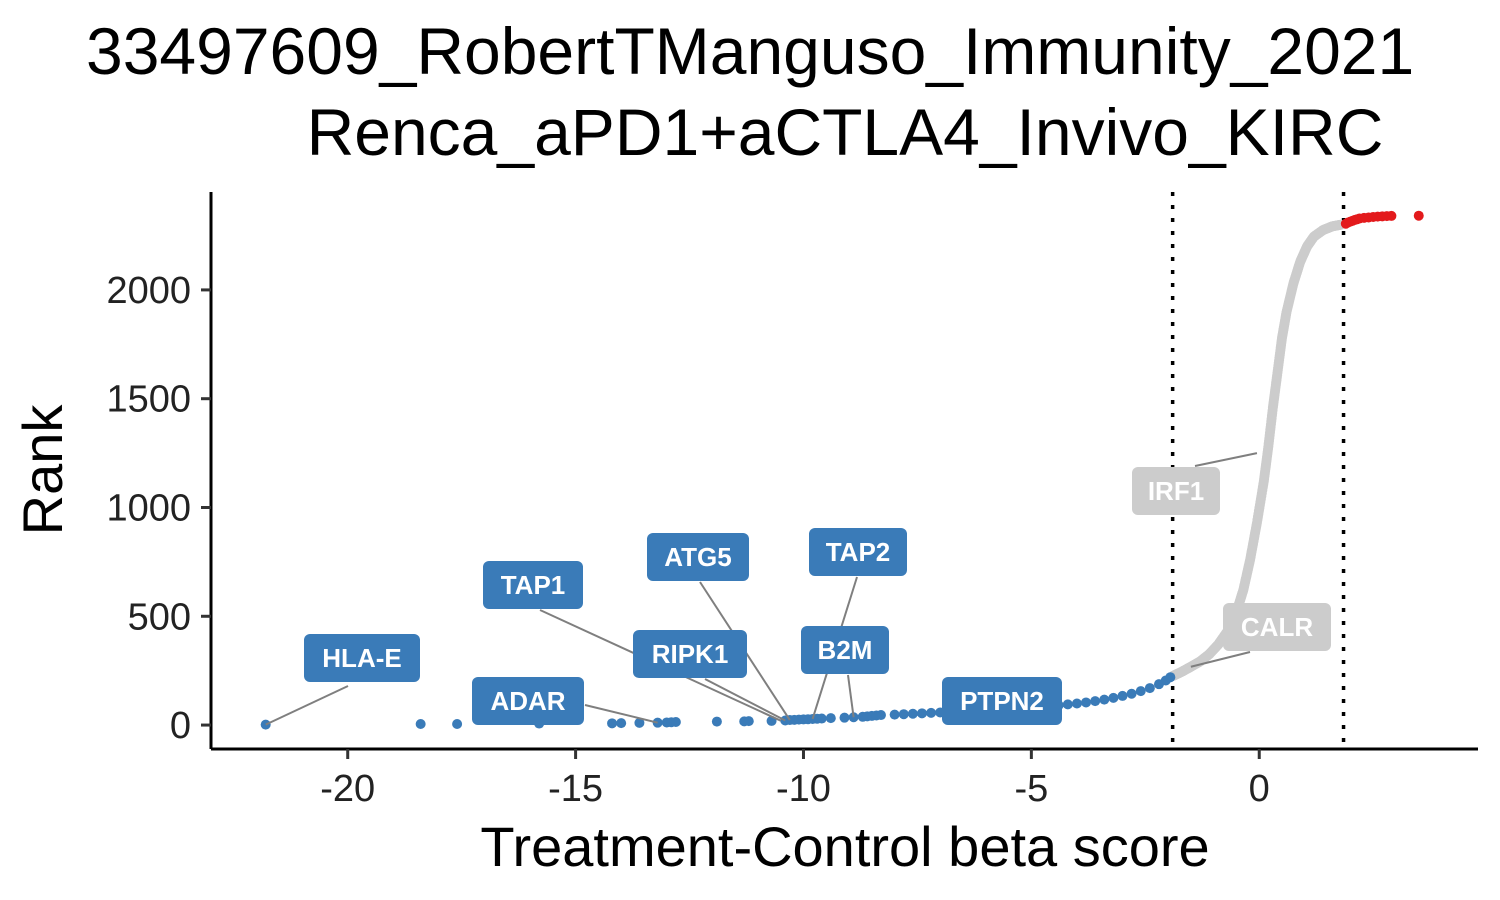 The width and height of the screenshot is (1500, 900). I want to click on label-text: B2M, so click(845, 650).